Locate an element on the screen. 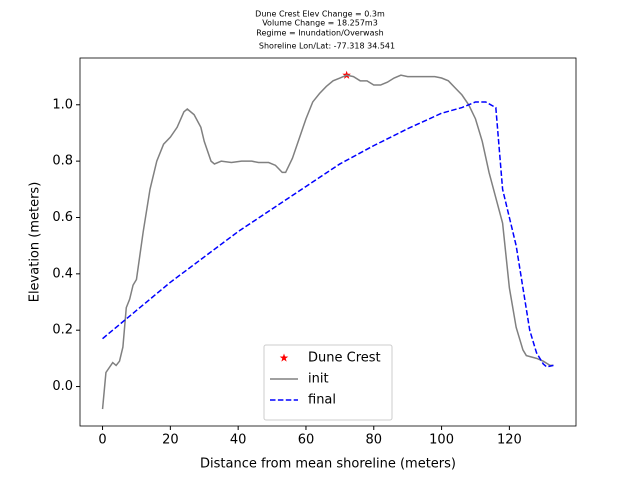 This screenshot has height=480, width=640. chart-title: Shoreline Lon/Lat: -77.318 34.541 is located at coordinates (327, 46).